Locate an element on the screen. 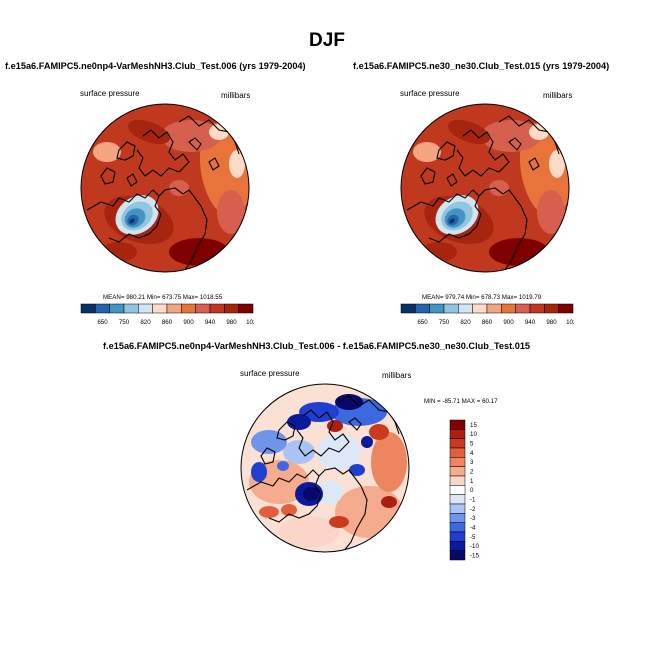 Image resolution: width=654 pixels, height=654 pixels. panel-3-right-label: millibars is located at coordinates (397, 375).